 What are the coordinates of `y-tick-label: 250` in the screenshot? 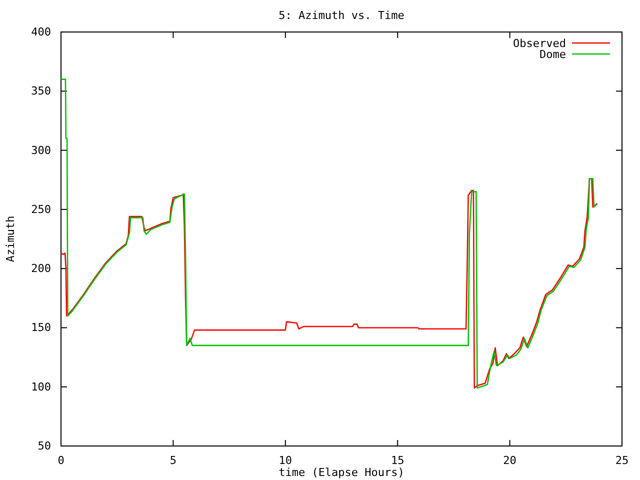 It's located at (41, 209).